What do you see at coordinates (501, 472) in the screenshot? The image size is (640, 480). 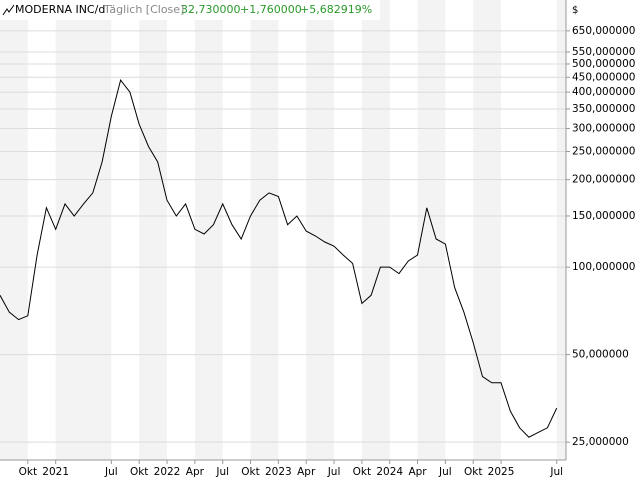 I see `x-tick-label: 2025` at bounding box center [501, 472].